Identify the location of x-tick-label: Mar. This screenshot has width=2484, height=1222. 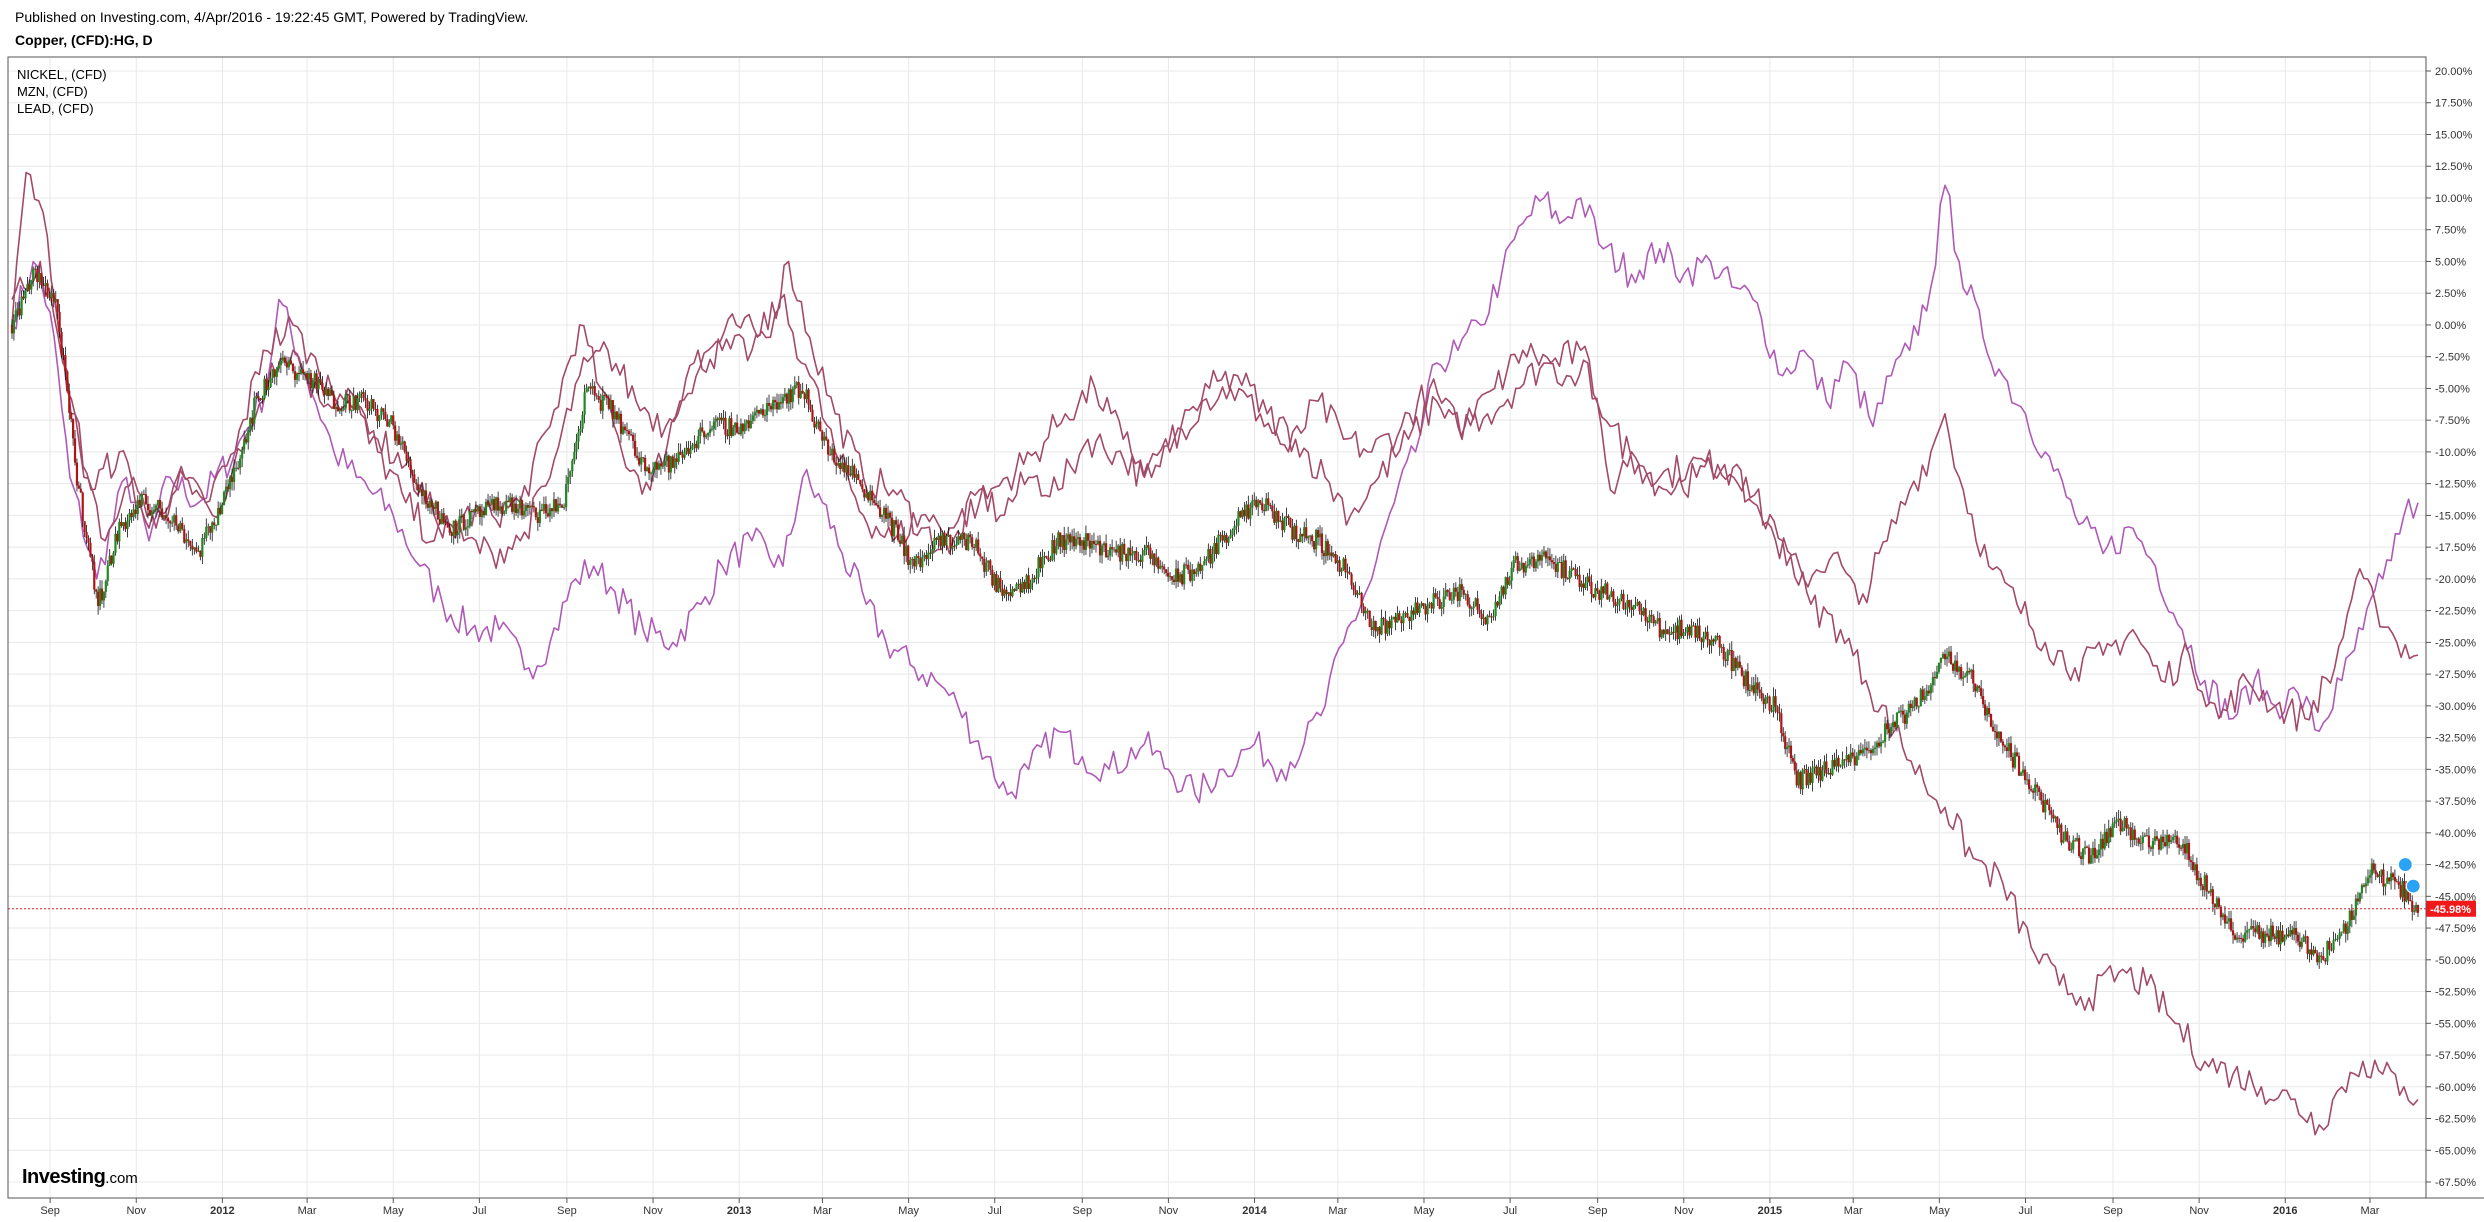
(822, 1211).